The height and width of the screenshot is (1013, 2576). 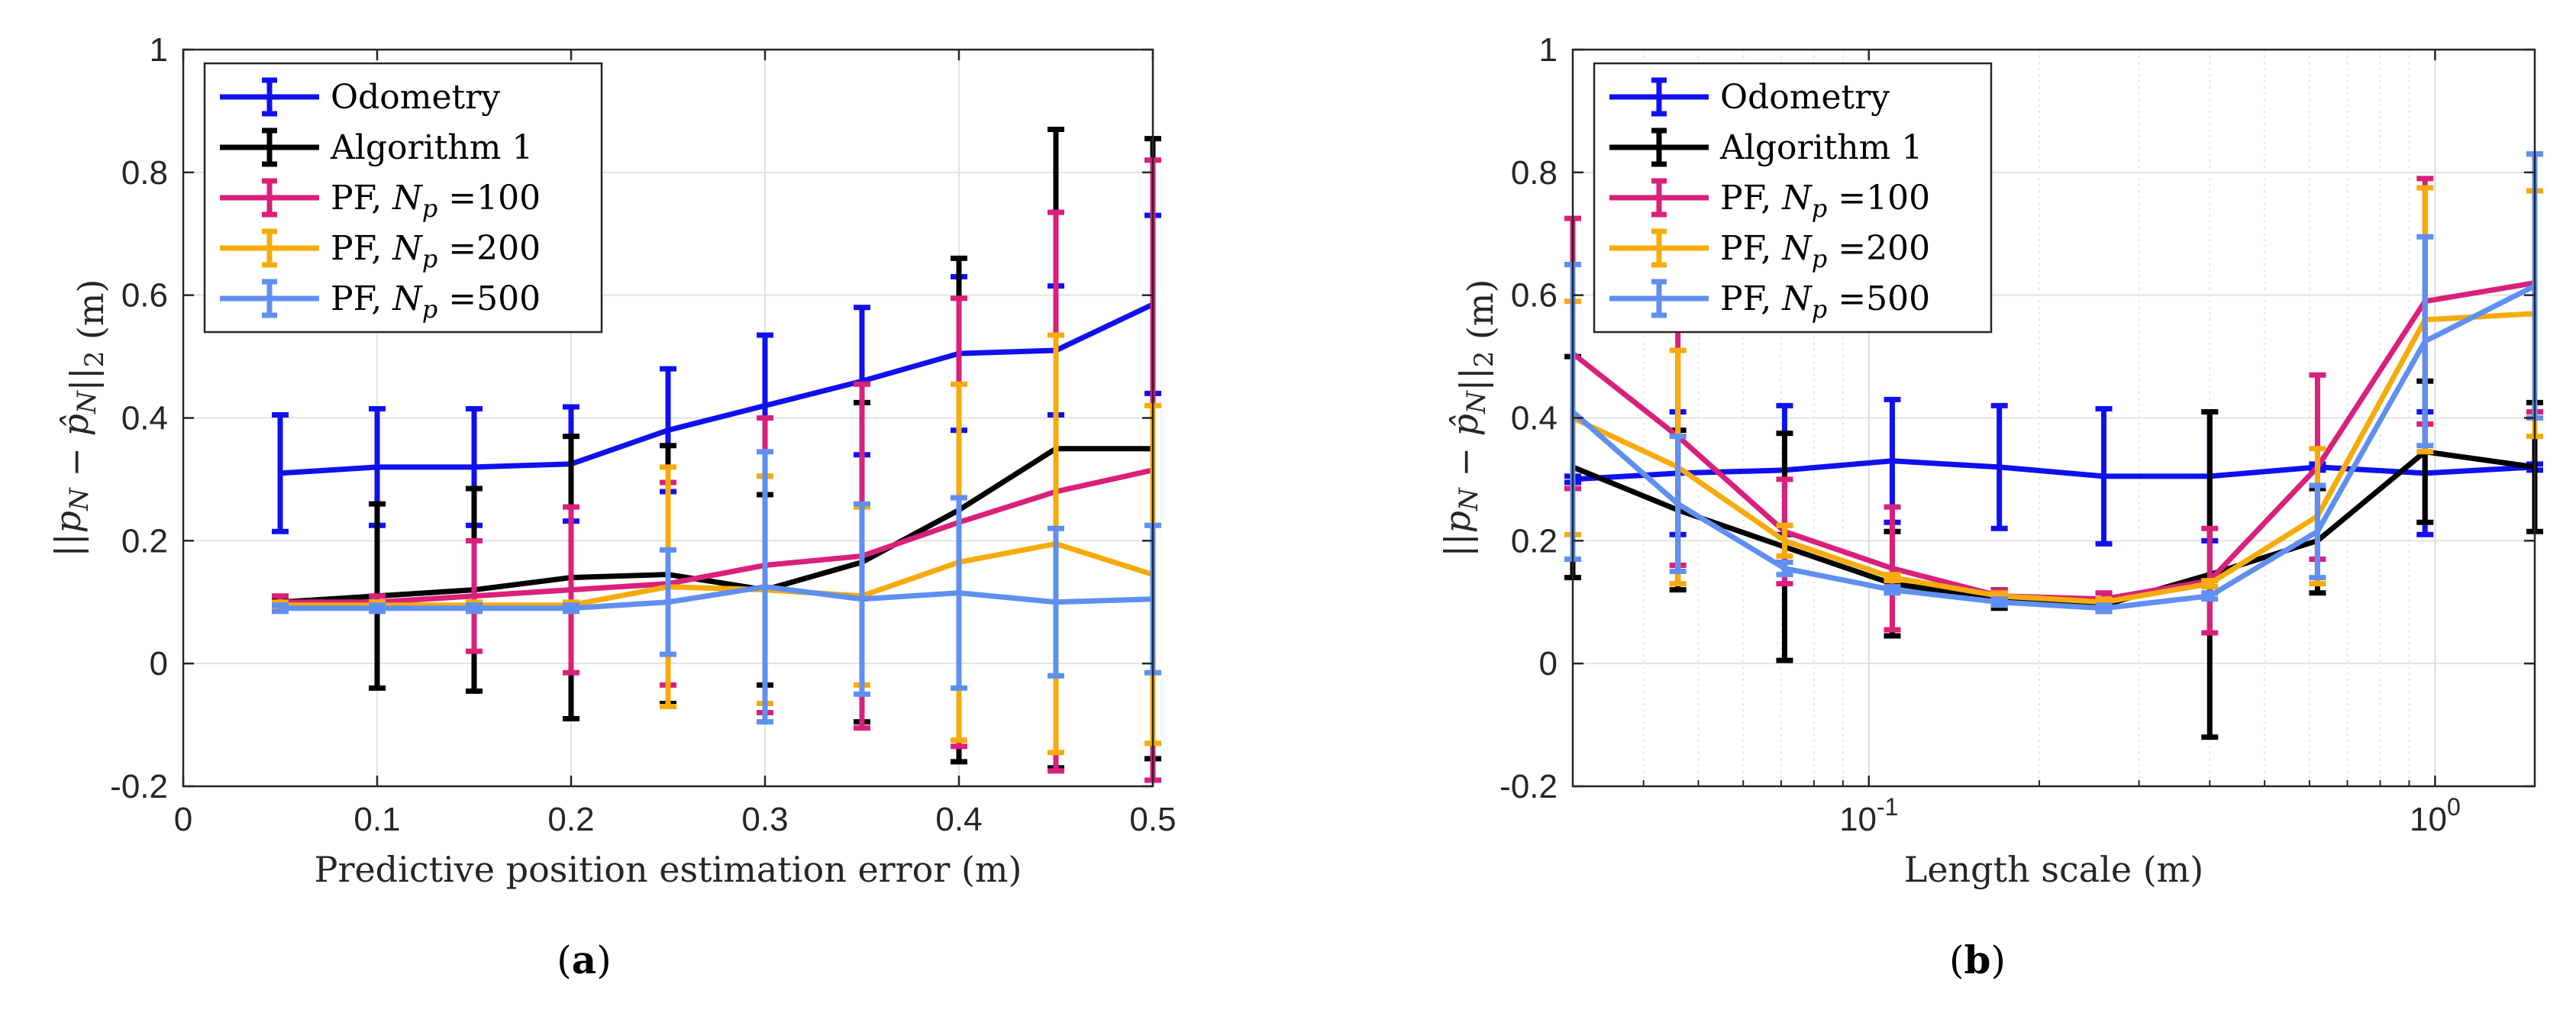 What do you see at coordinates (376, 819) in the screenshot?
I see `x-tick-label: 0.1` at bounding box center [376, 819].